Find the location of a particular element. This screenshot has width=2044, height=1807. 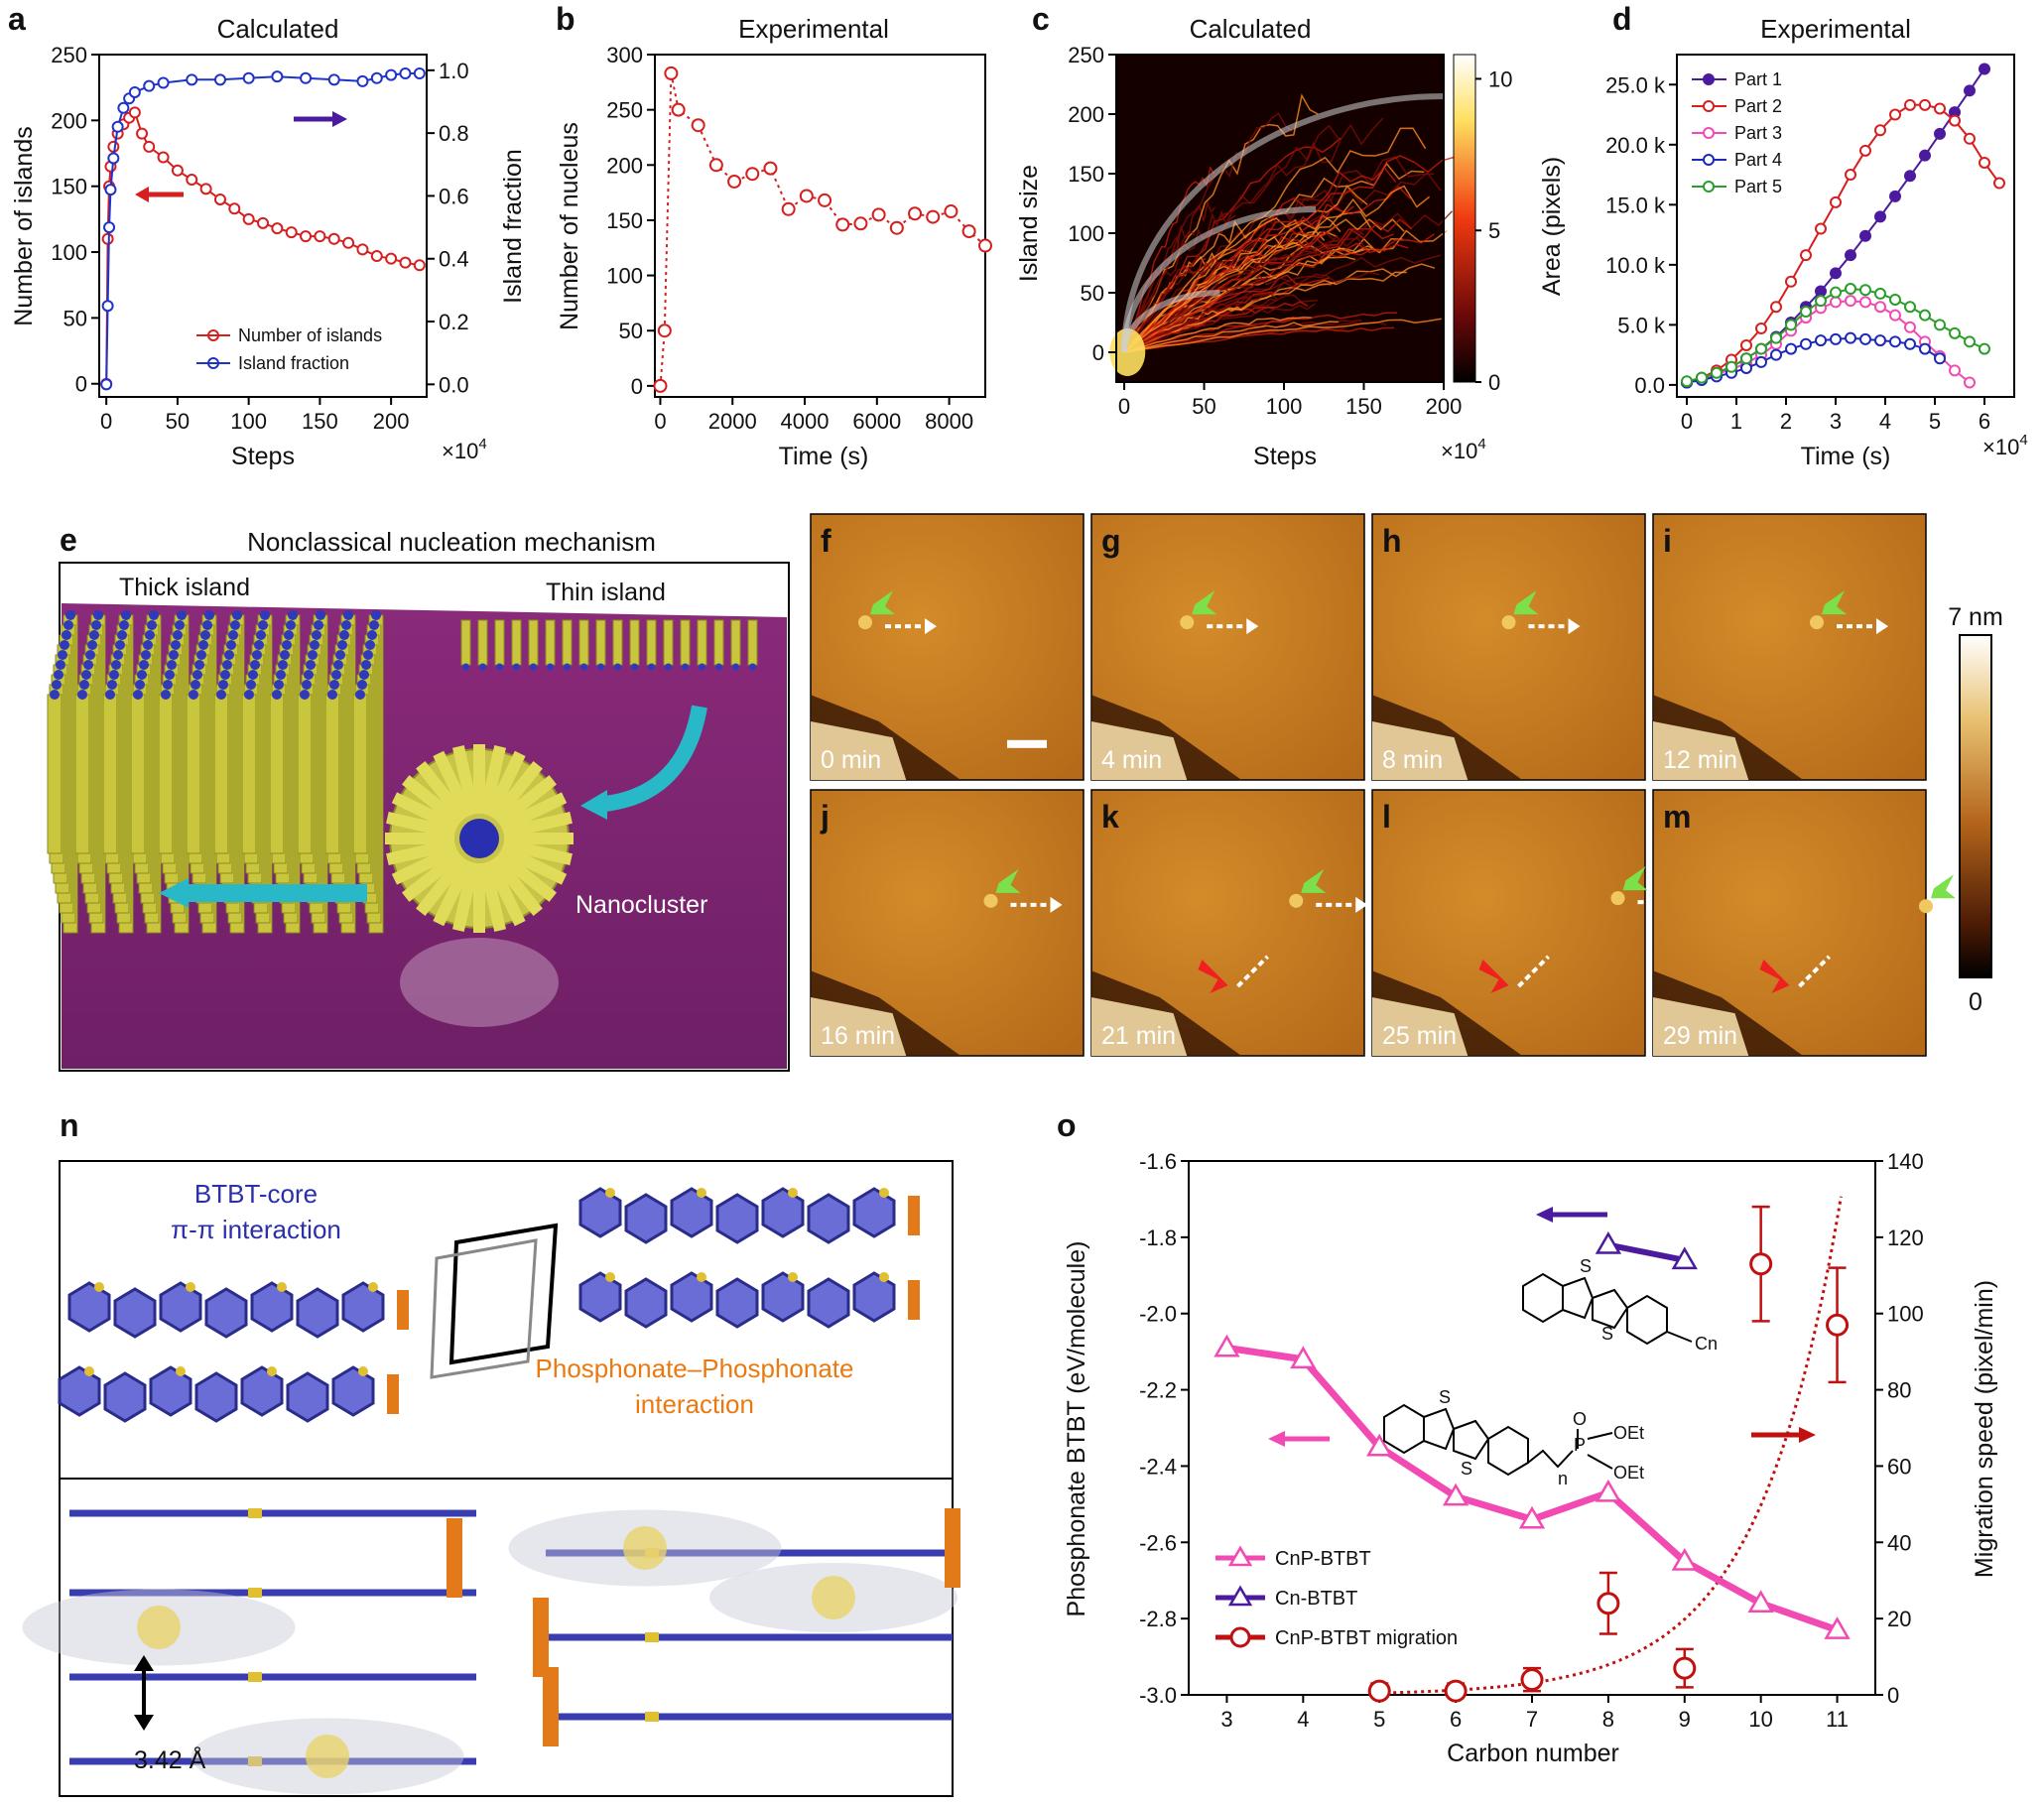

panel-e-label: e is located at coordinates (68, 540).